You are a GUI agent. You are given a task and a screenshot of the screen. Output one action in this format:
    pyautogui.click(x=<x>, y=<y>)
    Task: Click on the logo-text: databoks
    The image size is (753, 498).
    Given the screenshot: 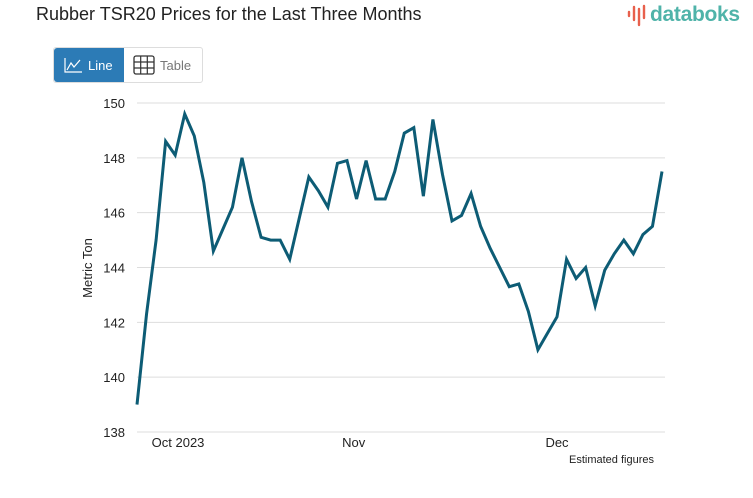 What is the action you would take?
    pyautogui.click(x=695, y=14)
    